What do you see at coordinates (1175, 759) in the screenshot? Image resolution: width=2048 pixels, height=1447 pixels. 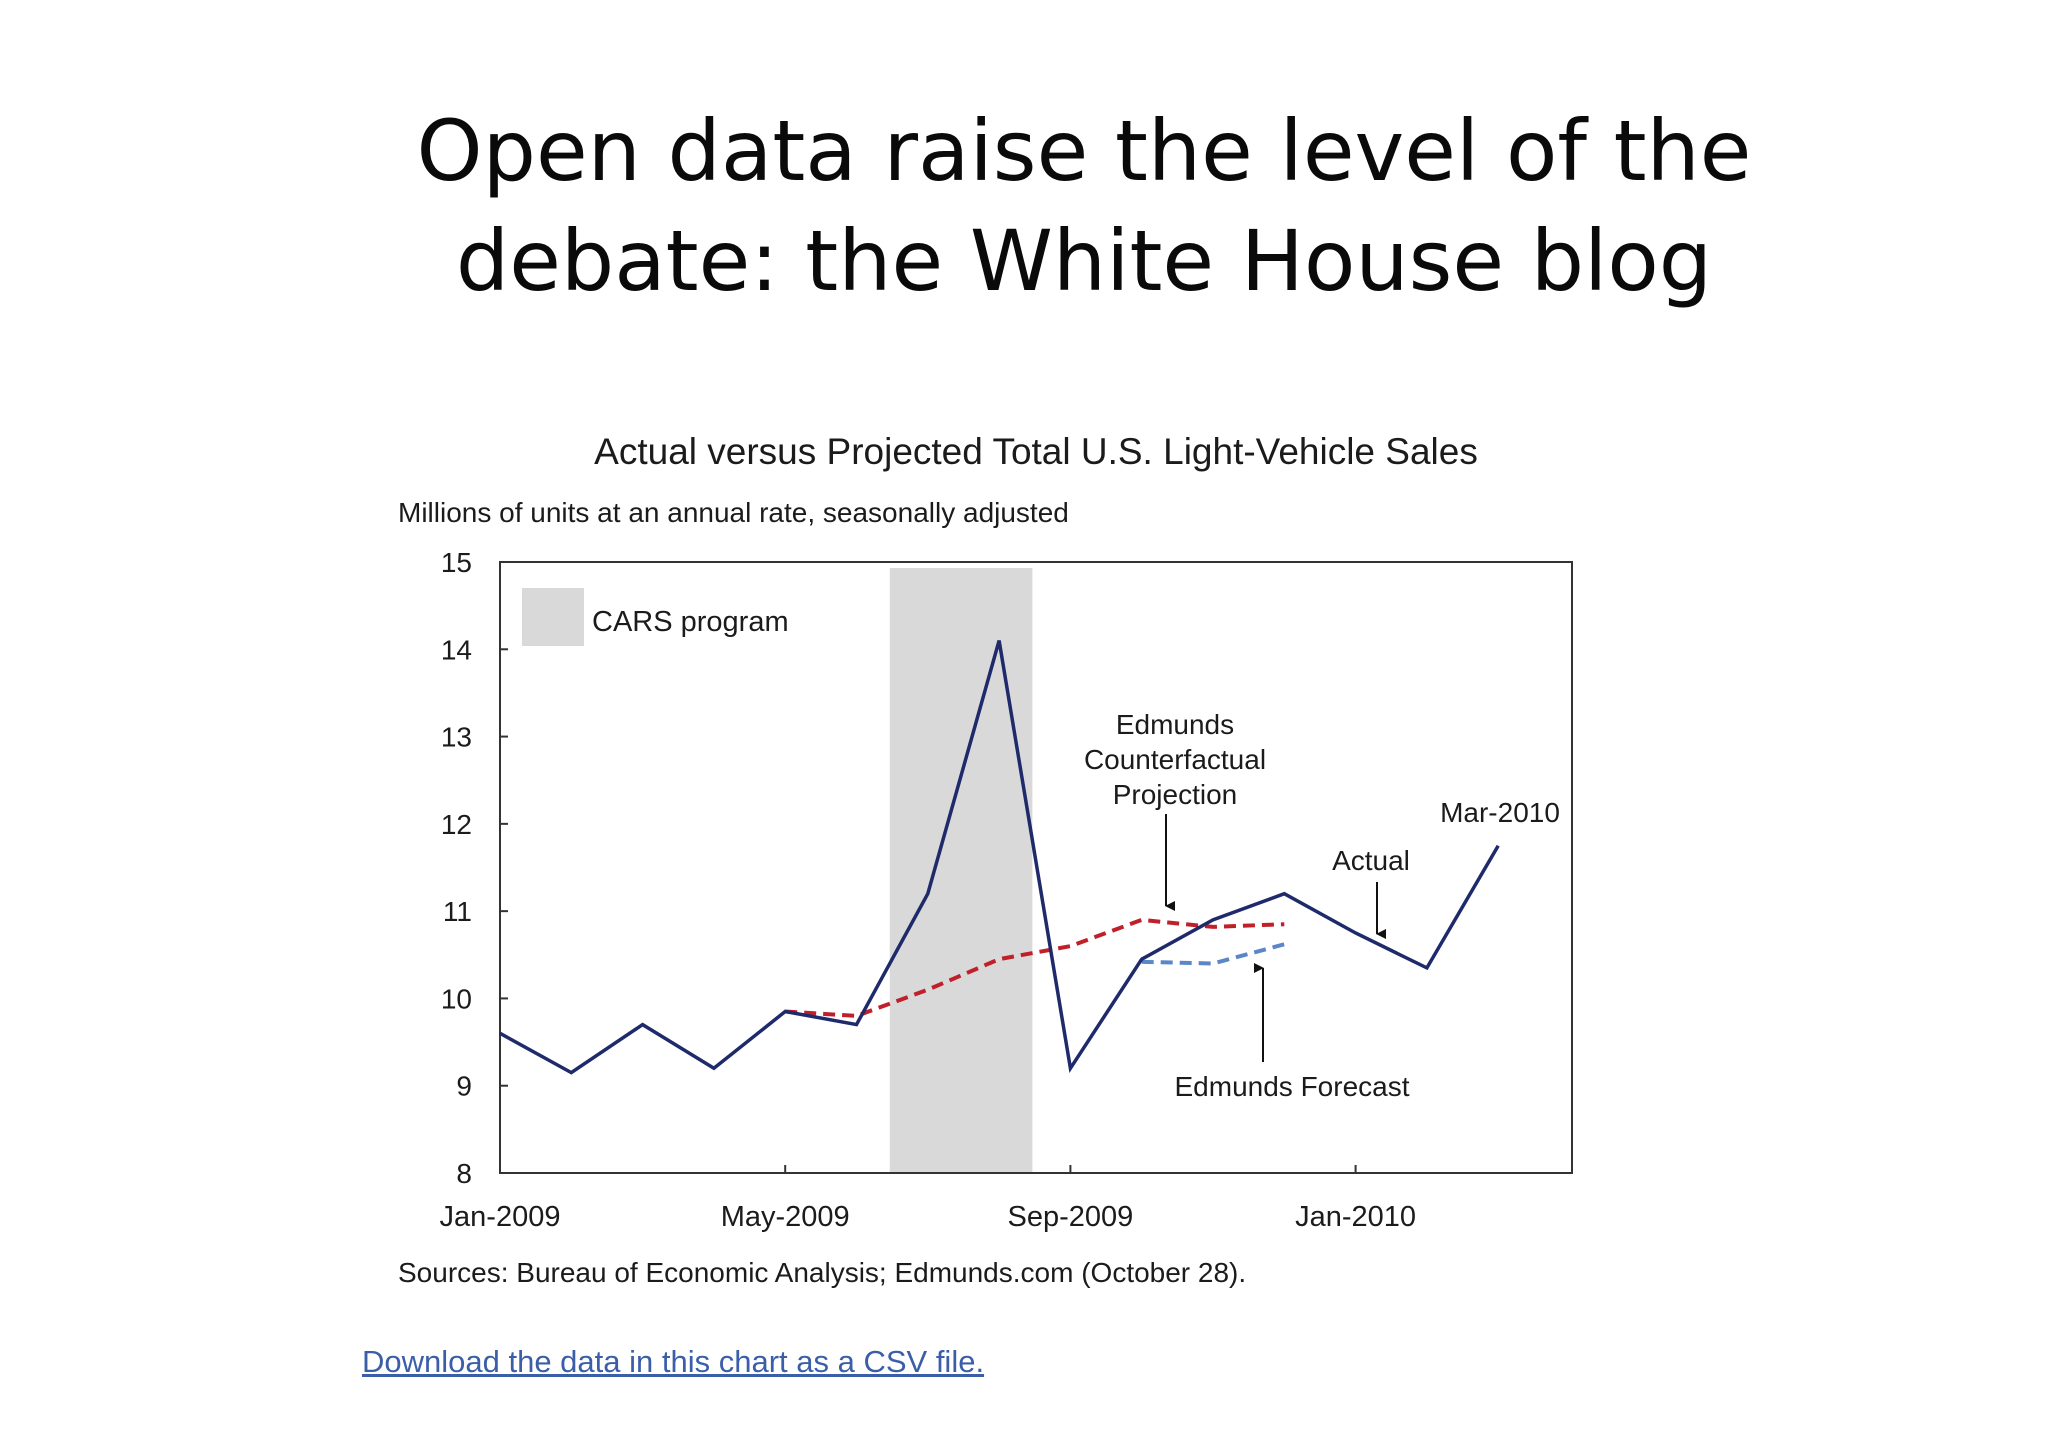 I see `annotation-counterfactual-projection: Counterfactual` at bounding box center [1175, 759].